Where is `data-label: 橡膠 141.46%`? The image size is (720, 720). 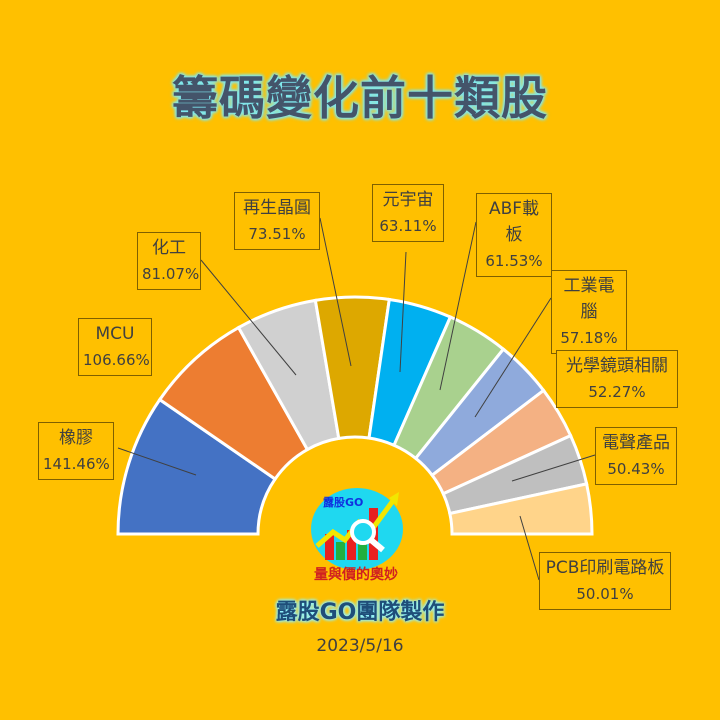 data-label: 橡膠 141.46% is located at coordinates (76, 451).